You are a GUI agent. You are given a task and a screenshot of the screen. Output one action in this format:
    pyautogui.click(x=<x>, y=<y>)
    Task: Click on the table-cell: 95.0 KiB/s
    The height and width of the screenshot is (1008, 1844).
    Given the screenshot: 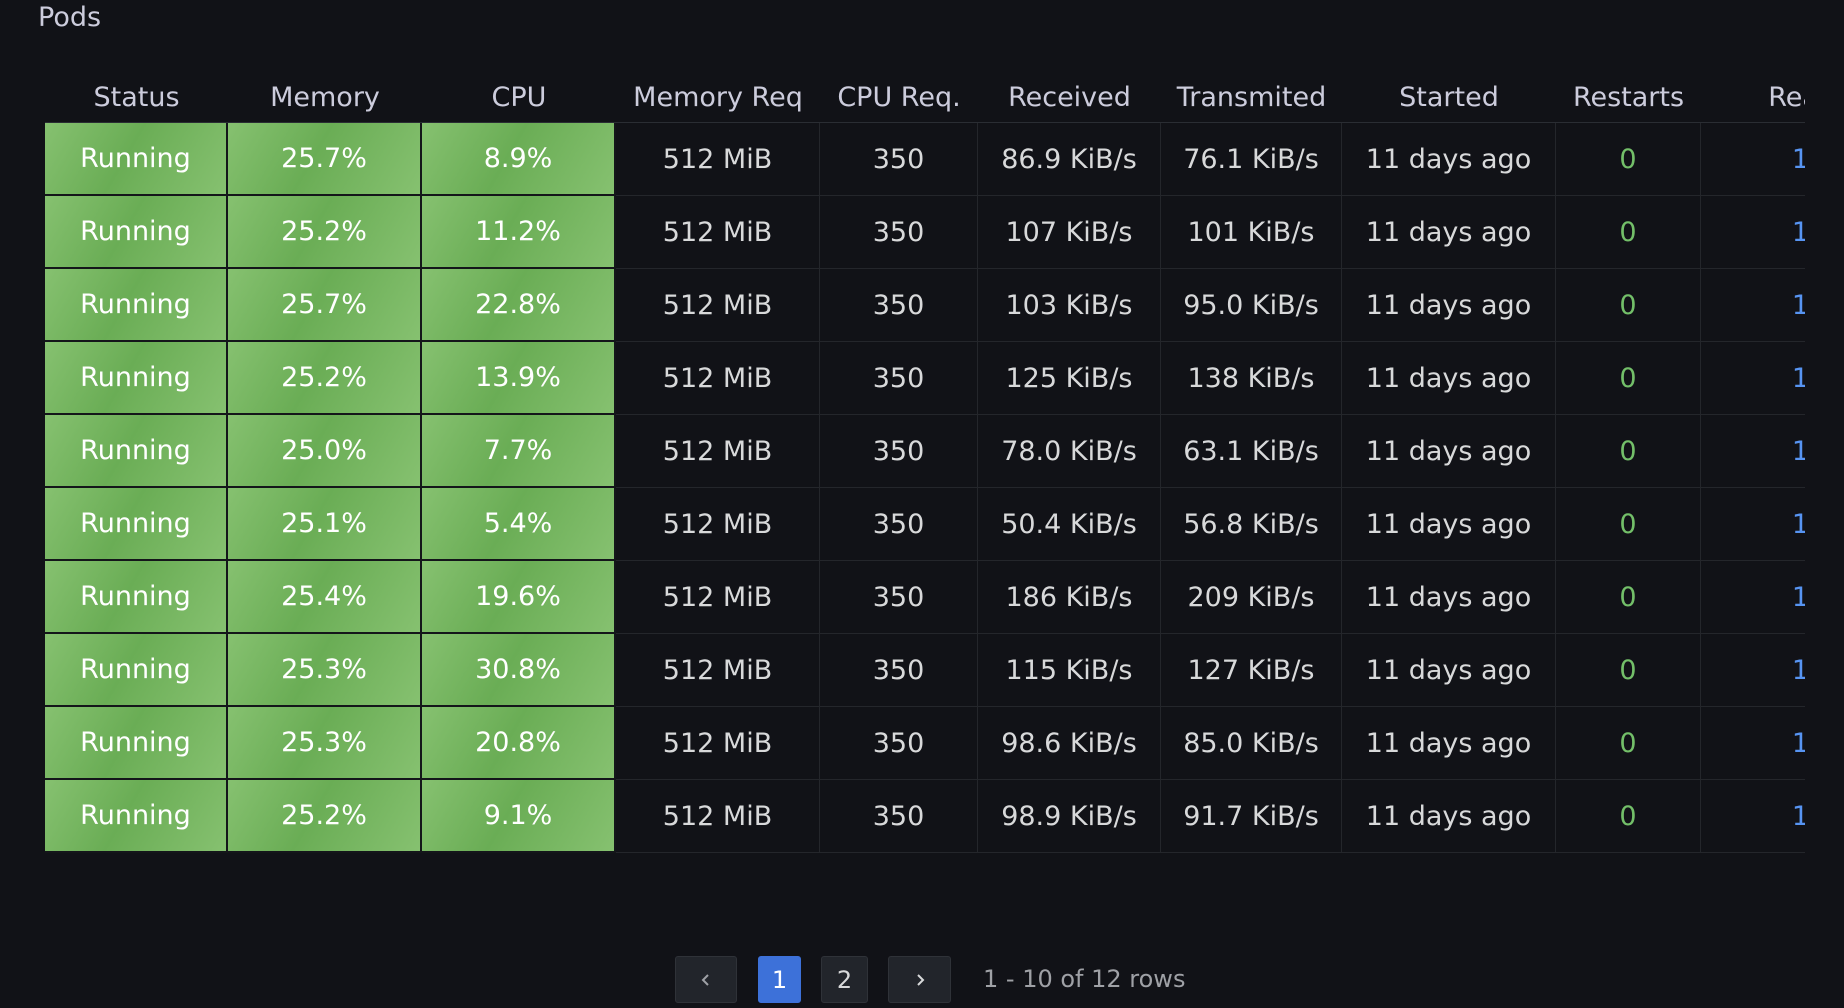 What is the action you would take?
    pyautogui.click(x=1251, y=305)
    